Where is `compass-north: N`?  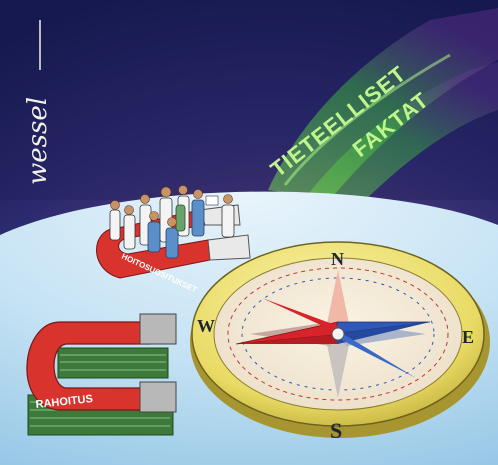 compass-north: N is located at coordinates (337, 259).